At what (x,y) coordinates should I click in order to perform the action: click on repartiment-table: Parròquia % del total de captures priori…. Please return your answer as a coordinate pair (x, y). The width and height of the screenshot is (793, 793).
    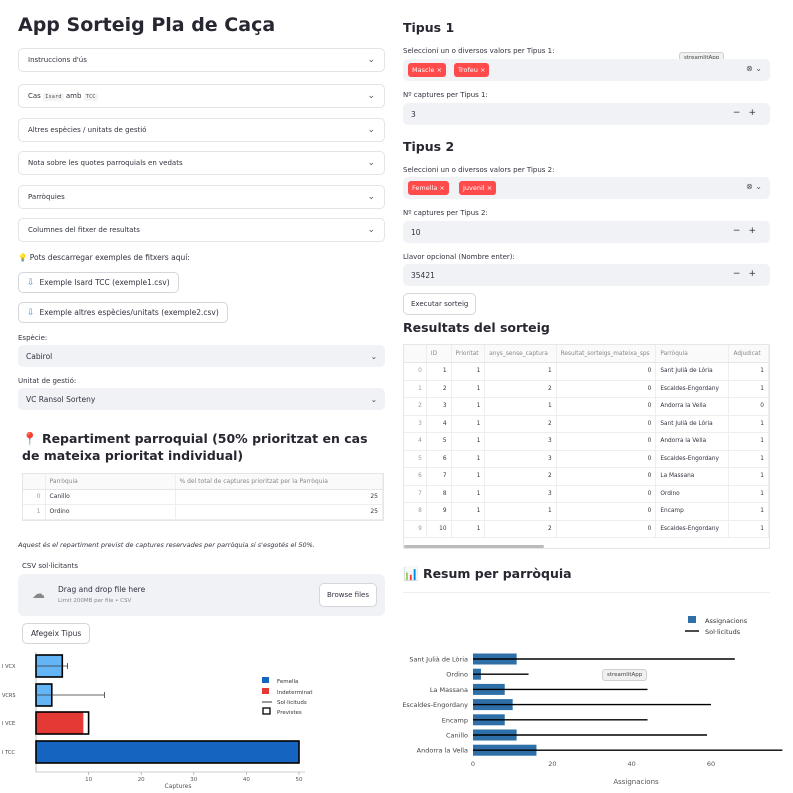
    Looking at the image, I should click on (203, 497).